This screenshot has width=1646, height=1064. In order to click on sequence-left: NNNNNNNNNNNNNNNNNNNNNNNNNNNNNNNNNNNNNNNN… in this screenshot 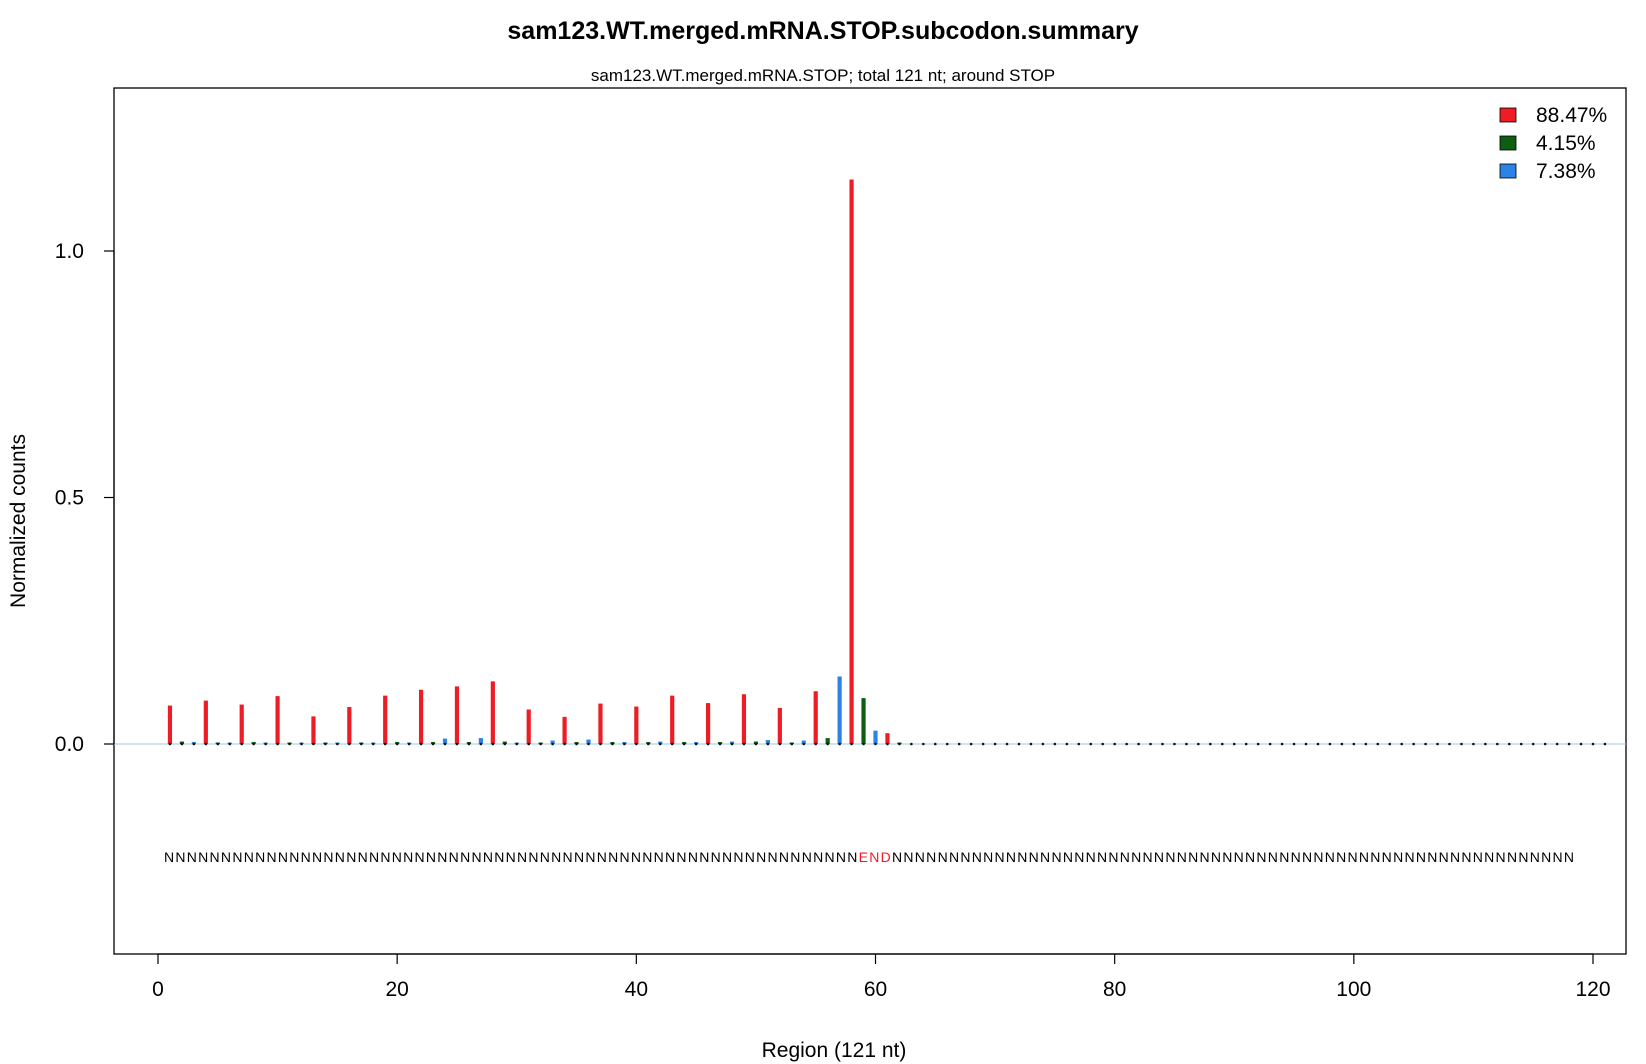, I will do `click(510, 857)`.